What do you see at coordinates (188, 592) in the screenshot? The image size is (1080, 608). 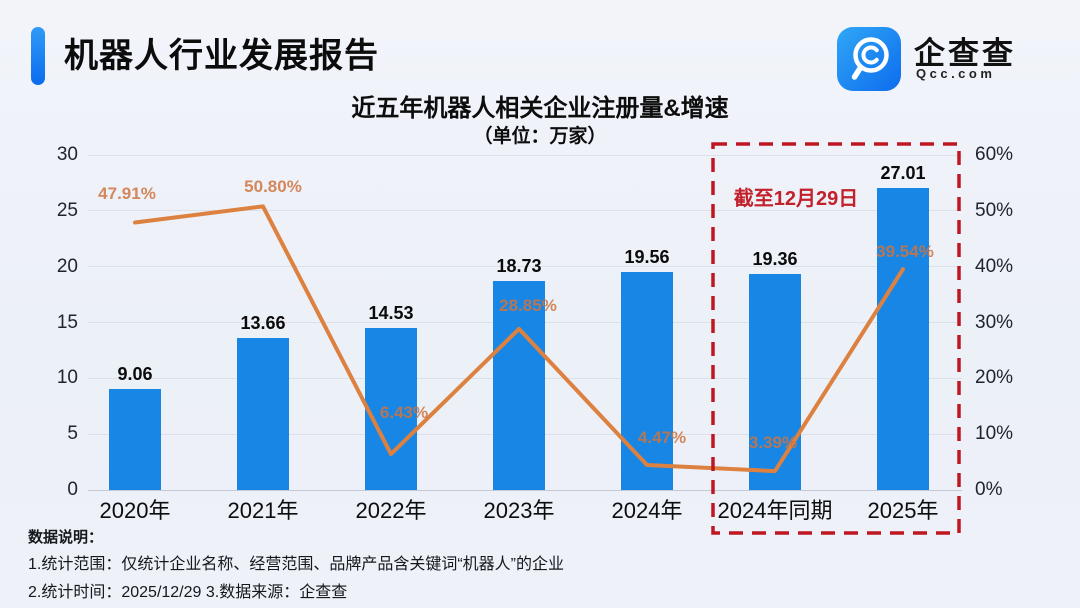 I see `footer-note-2: 2.统计时间：2025/12/29 3.数据来源：企查查` at bounding box center [188, 592].